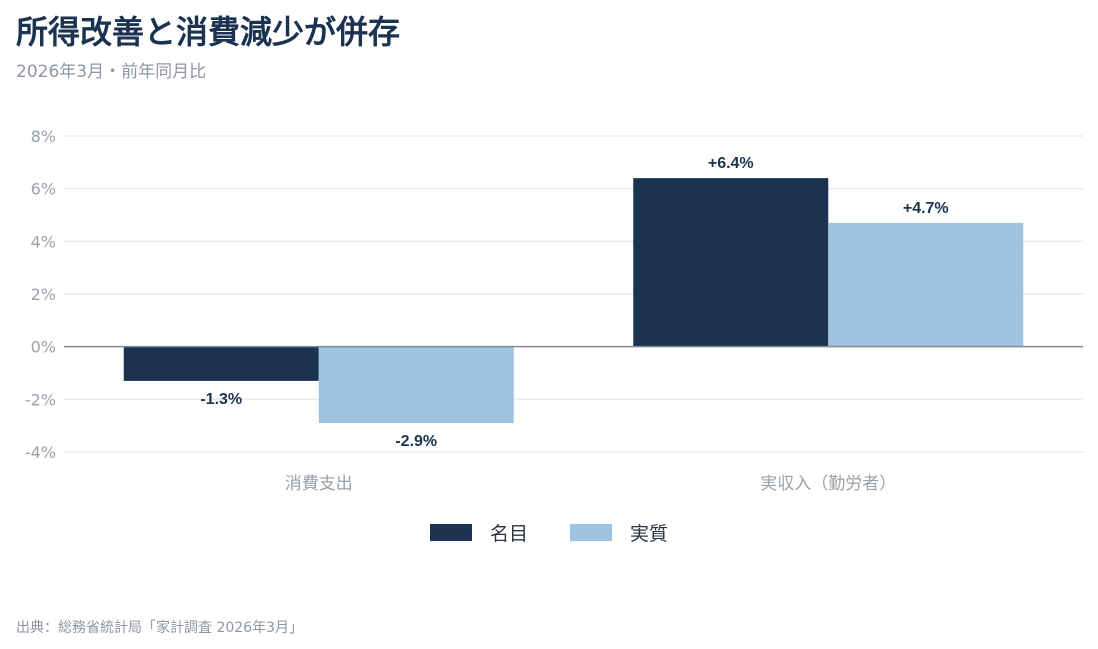 This screenshot has height=649, width=1098. What do you see at coordinates (40, 452) in the screenshot?
I see `y-tick-label: -4%` at bounding box center [40, 452].